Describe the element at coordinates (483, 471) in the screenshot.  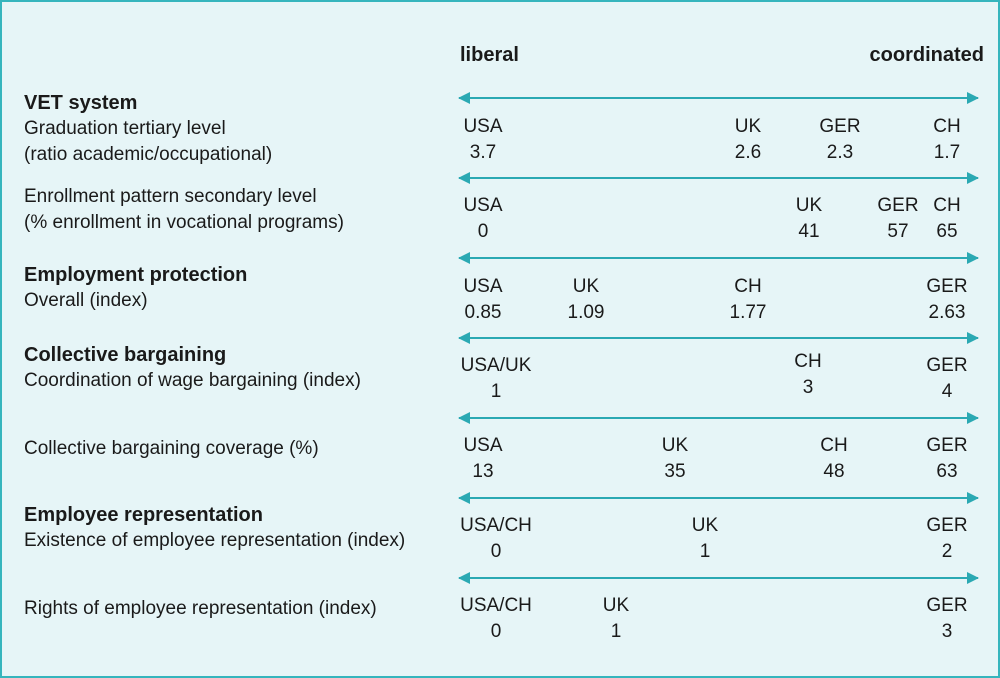
I see `value-label: 13` at that location.